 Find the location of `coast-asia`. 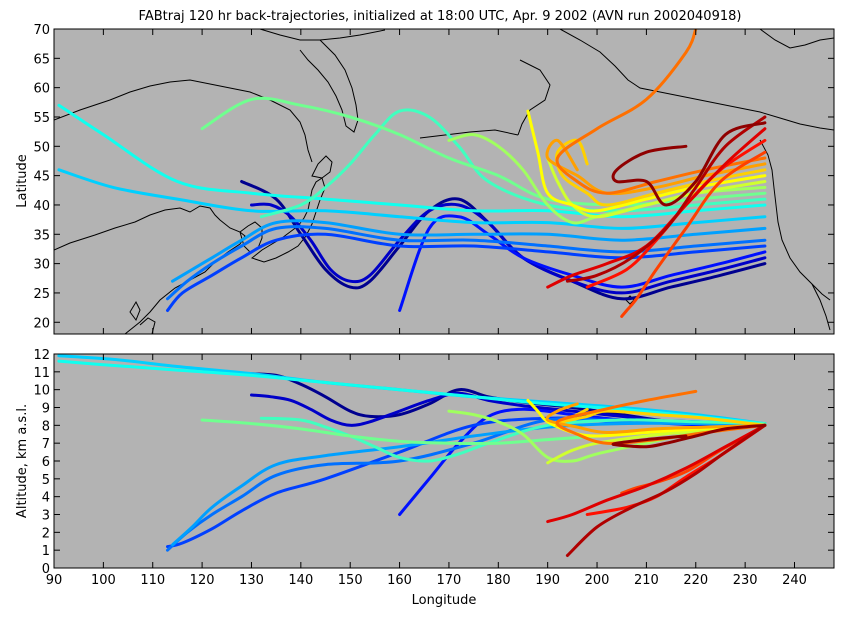

coast-asia is located at coordinates (150, 269).